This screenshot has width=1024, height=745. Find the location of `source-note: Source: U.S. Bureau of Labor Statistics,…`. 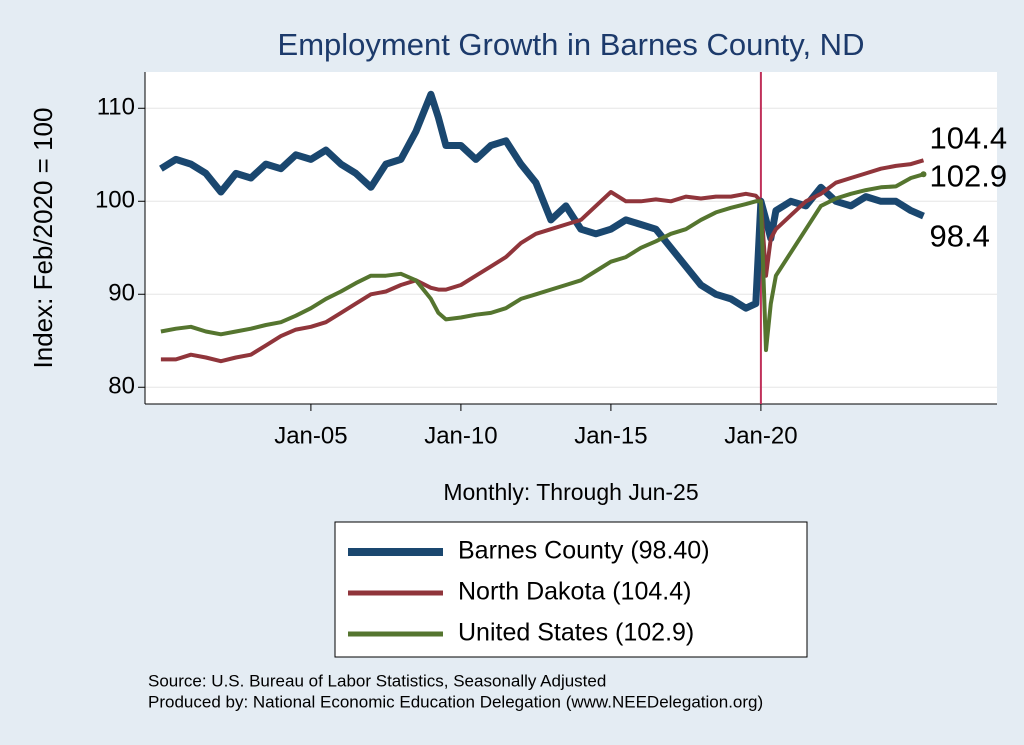

source-note: Source: U.S. Bureau of Labor Statistics,… is located at coordinates (377, 680).